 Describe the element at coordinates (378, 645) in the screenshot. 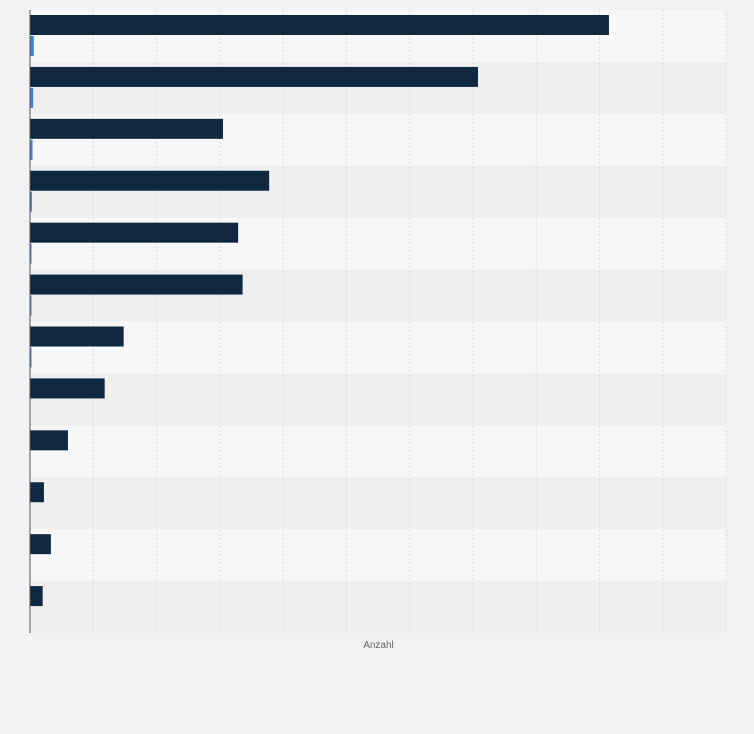

I see `x-axis-label: Anzahl` at that location.